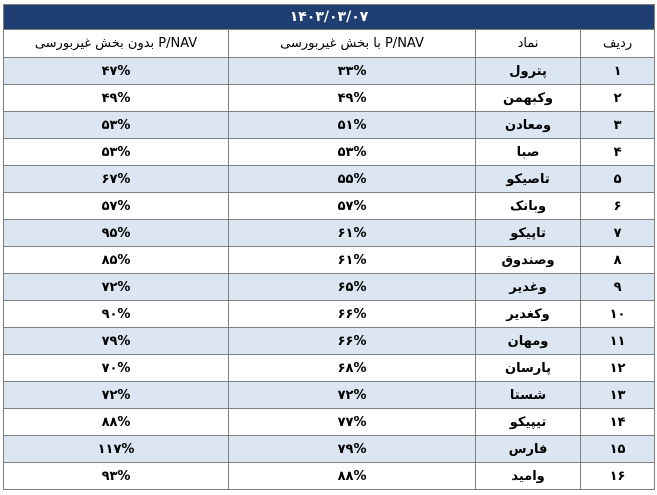  I want to click on table-row: ۱۲ پارسان ۶۸% ۷۰%, so click(329, 368).